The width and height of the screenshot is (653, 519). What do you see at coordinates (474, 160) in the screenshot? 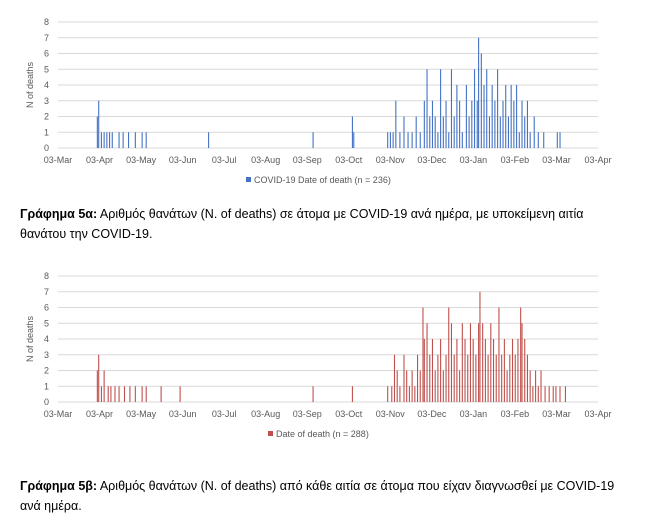
I see `x-tick-label: 03-Jan` at bounding box center [474, 160].